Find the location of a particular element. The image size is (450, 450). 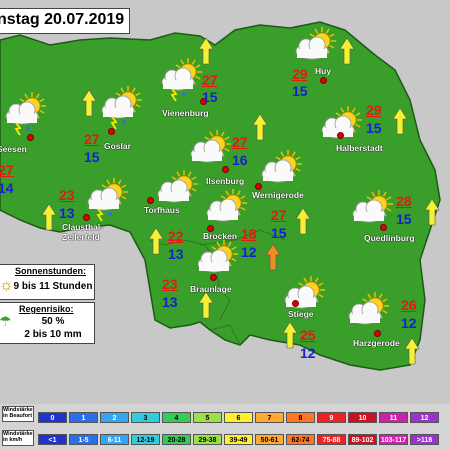

tmax-clausthal: 23 is located at coordinates (67, 195).